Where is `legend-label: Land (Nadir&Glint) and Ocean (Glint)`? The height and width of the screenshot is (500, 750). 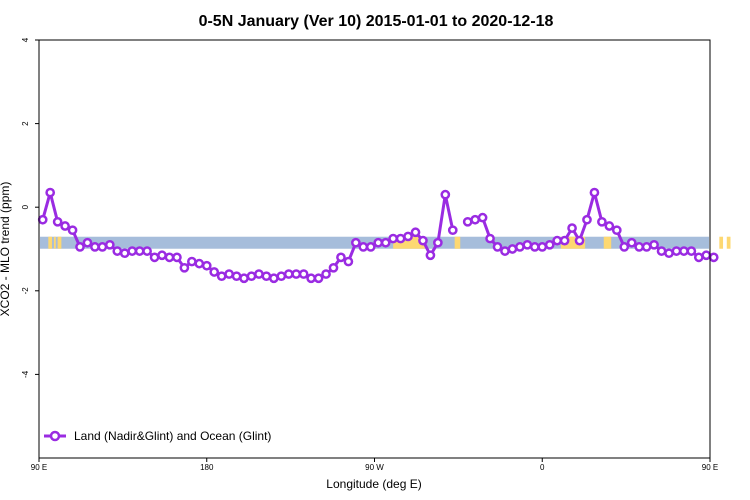 legend-label: Land (Nadir&Glint) and Ocean (Glint) is located at coordinates (172, 436).